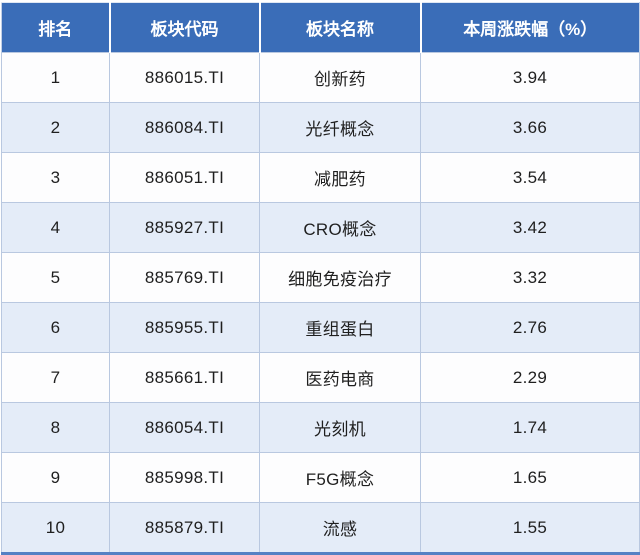 This screenshot has height=555, width=640. I want to click on cell-rank: 3, so click(55, 177).